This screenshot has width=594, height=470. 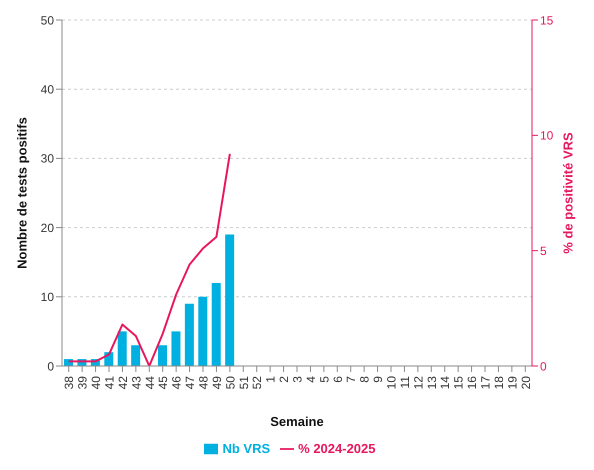 What do you see at coordinates (136, 383) in the screenshot?
I see `x-tick-label: 43` at bounding box center [136, 383].